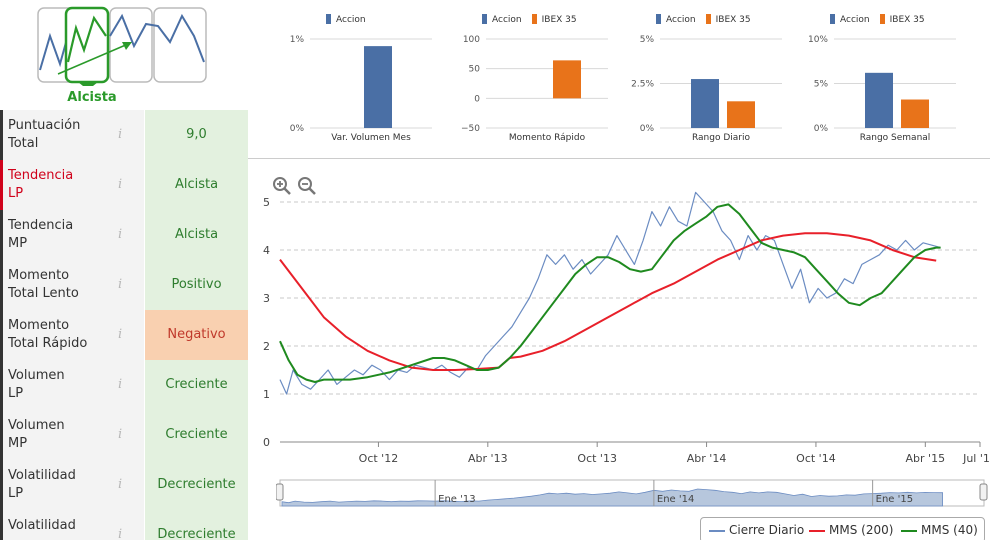 The height and width of the screenshot is (540, 990). Describe the element at coordinates (818, 40) in the screenshot. I see `y-tick-label: 10%` at that location.